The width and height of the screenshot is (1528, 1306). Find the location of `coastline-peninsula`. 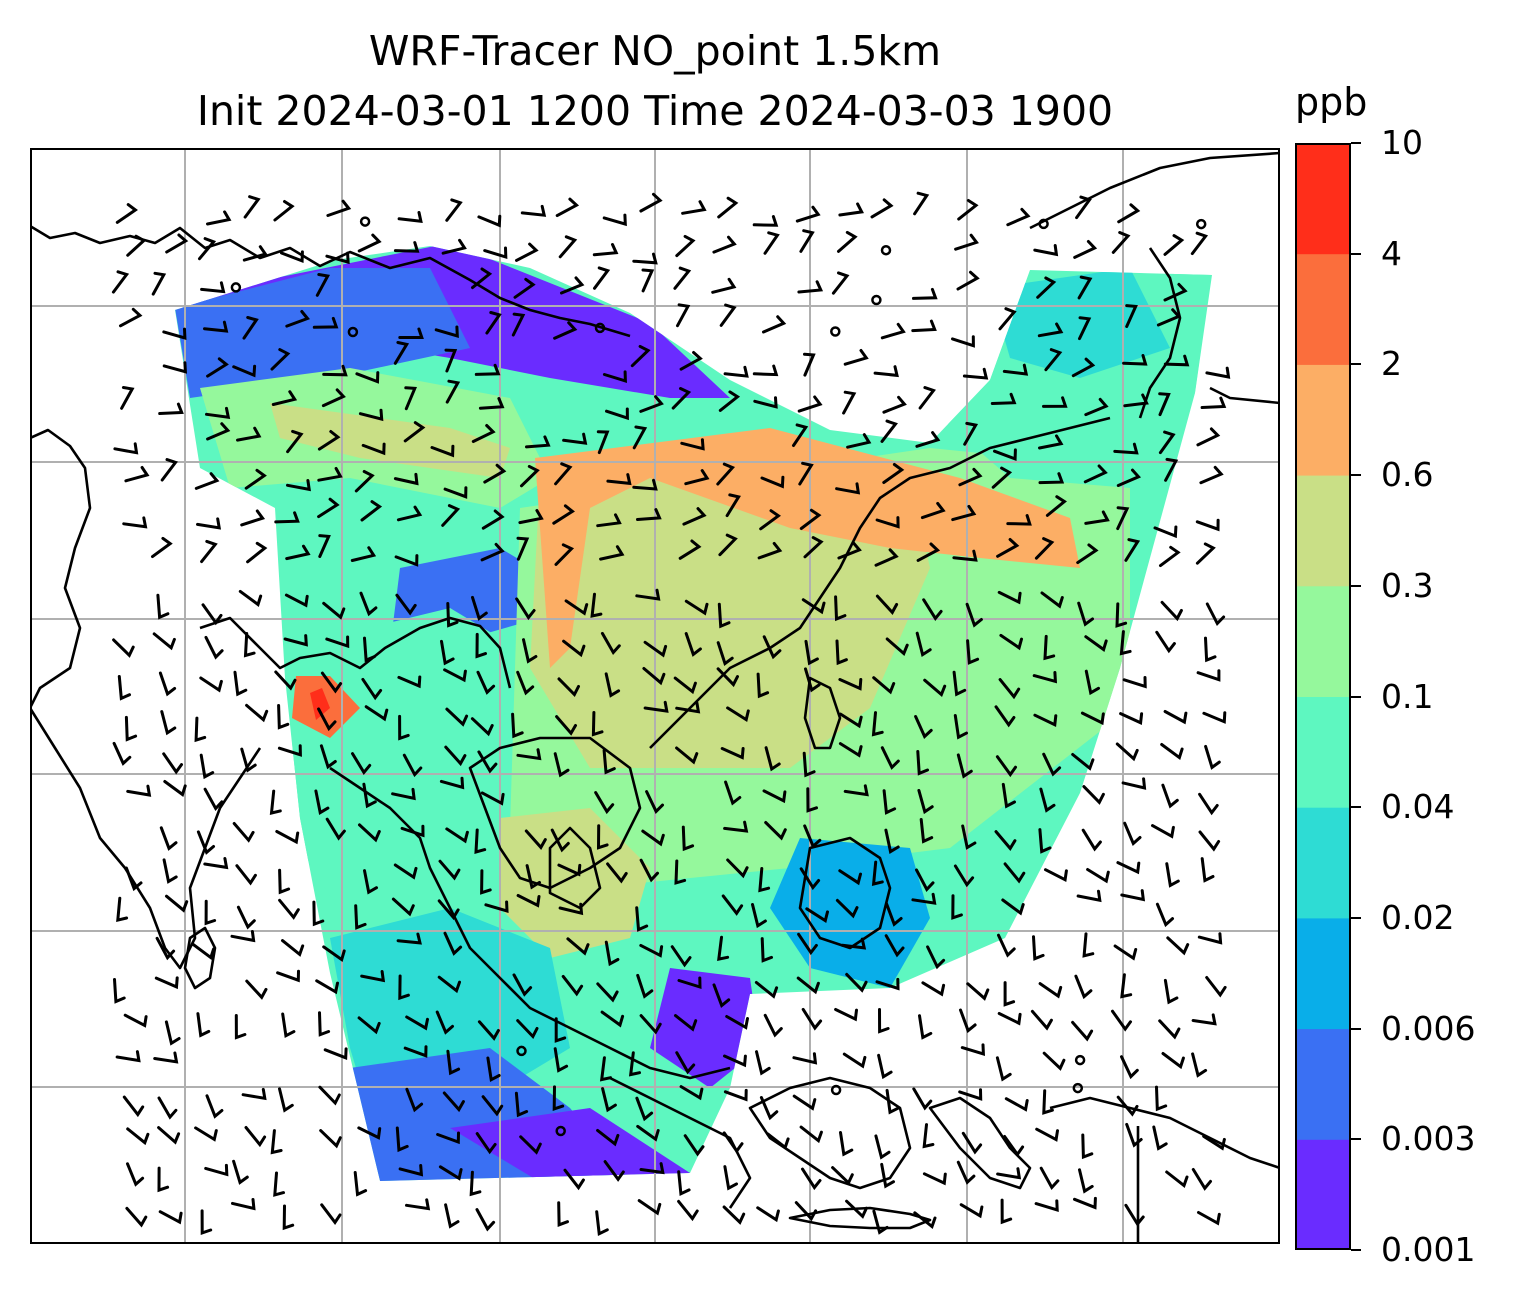

coastline-peninsula is located at coordinates (530, 923).